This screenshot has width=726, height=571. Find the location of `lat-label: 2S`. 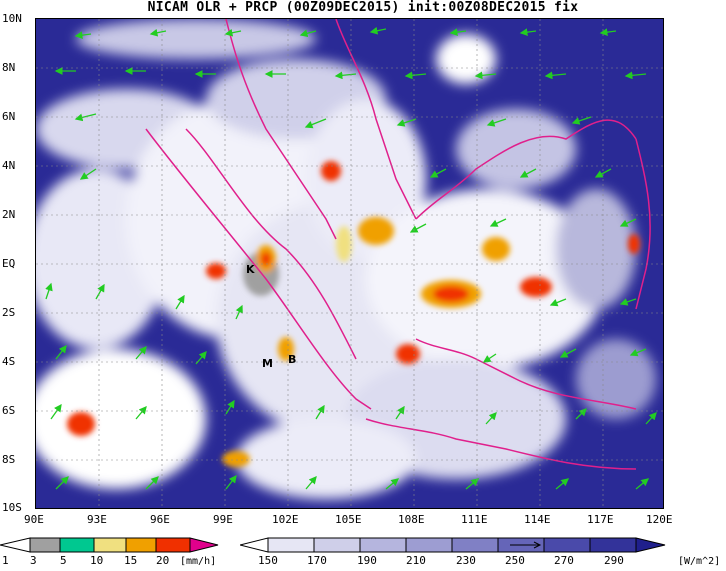

lat-label: 2S is located at coordinates (9, 312).